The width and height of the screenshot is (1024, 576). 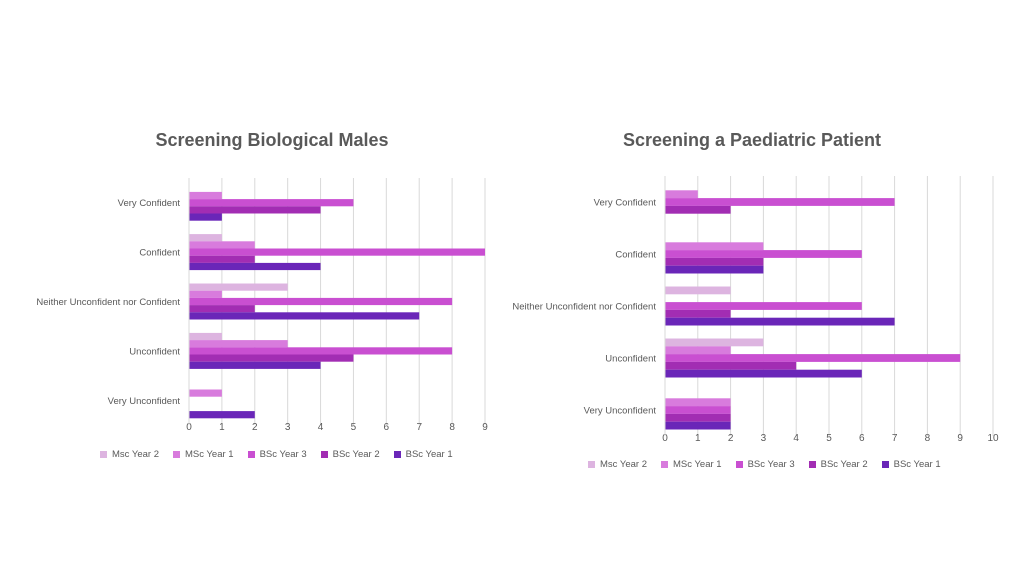 I want to click on x-tick-label: 10, so click(x=993, y=438).